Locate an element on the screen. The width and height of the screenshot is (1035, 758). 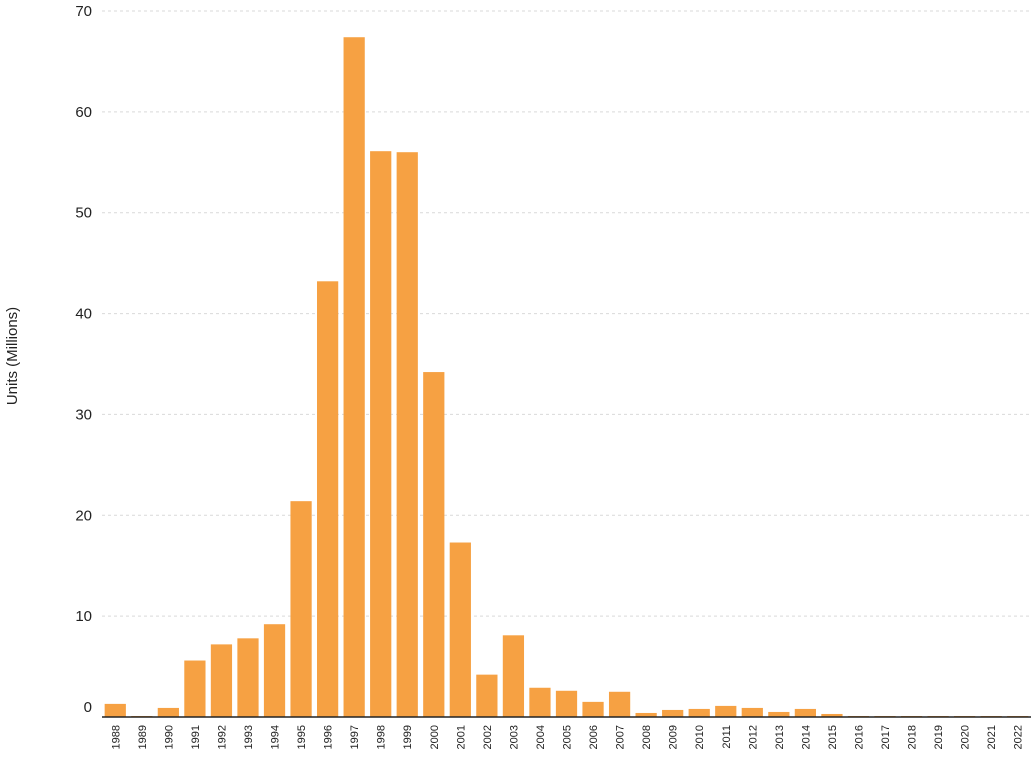
x-tick-label: 2006 is located at coordinates (594, 737).